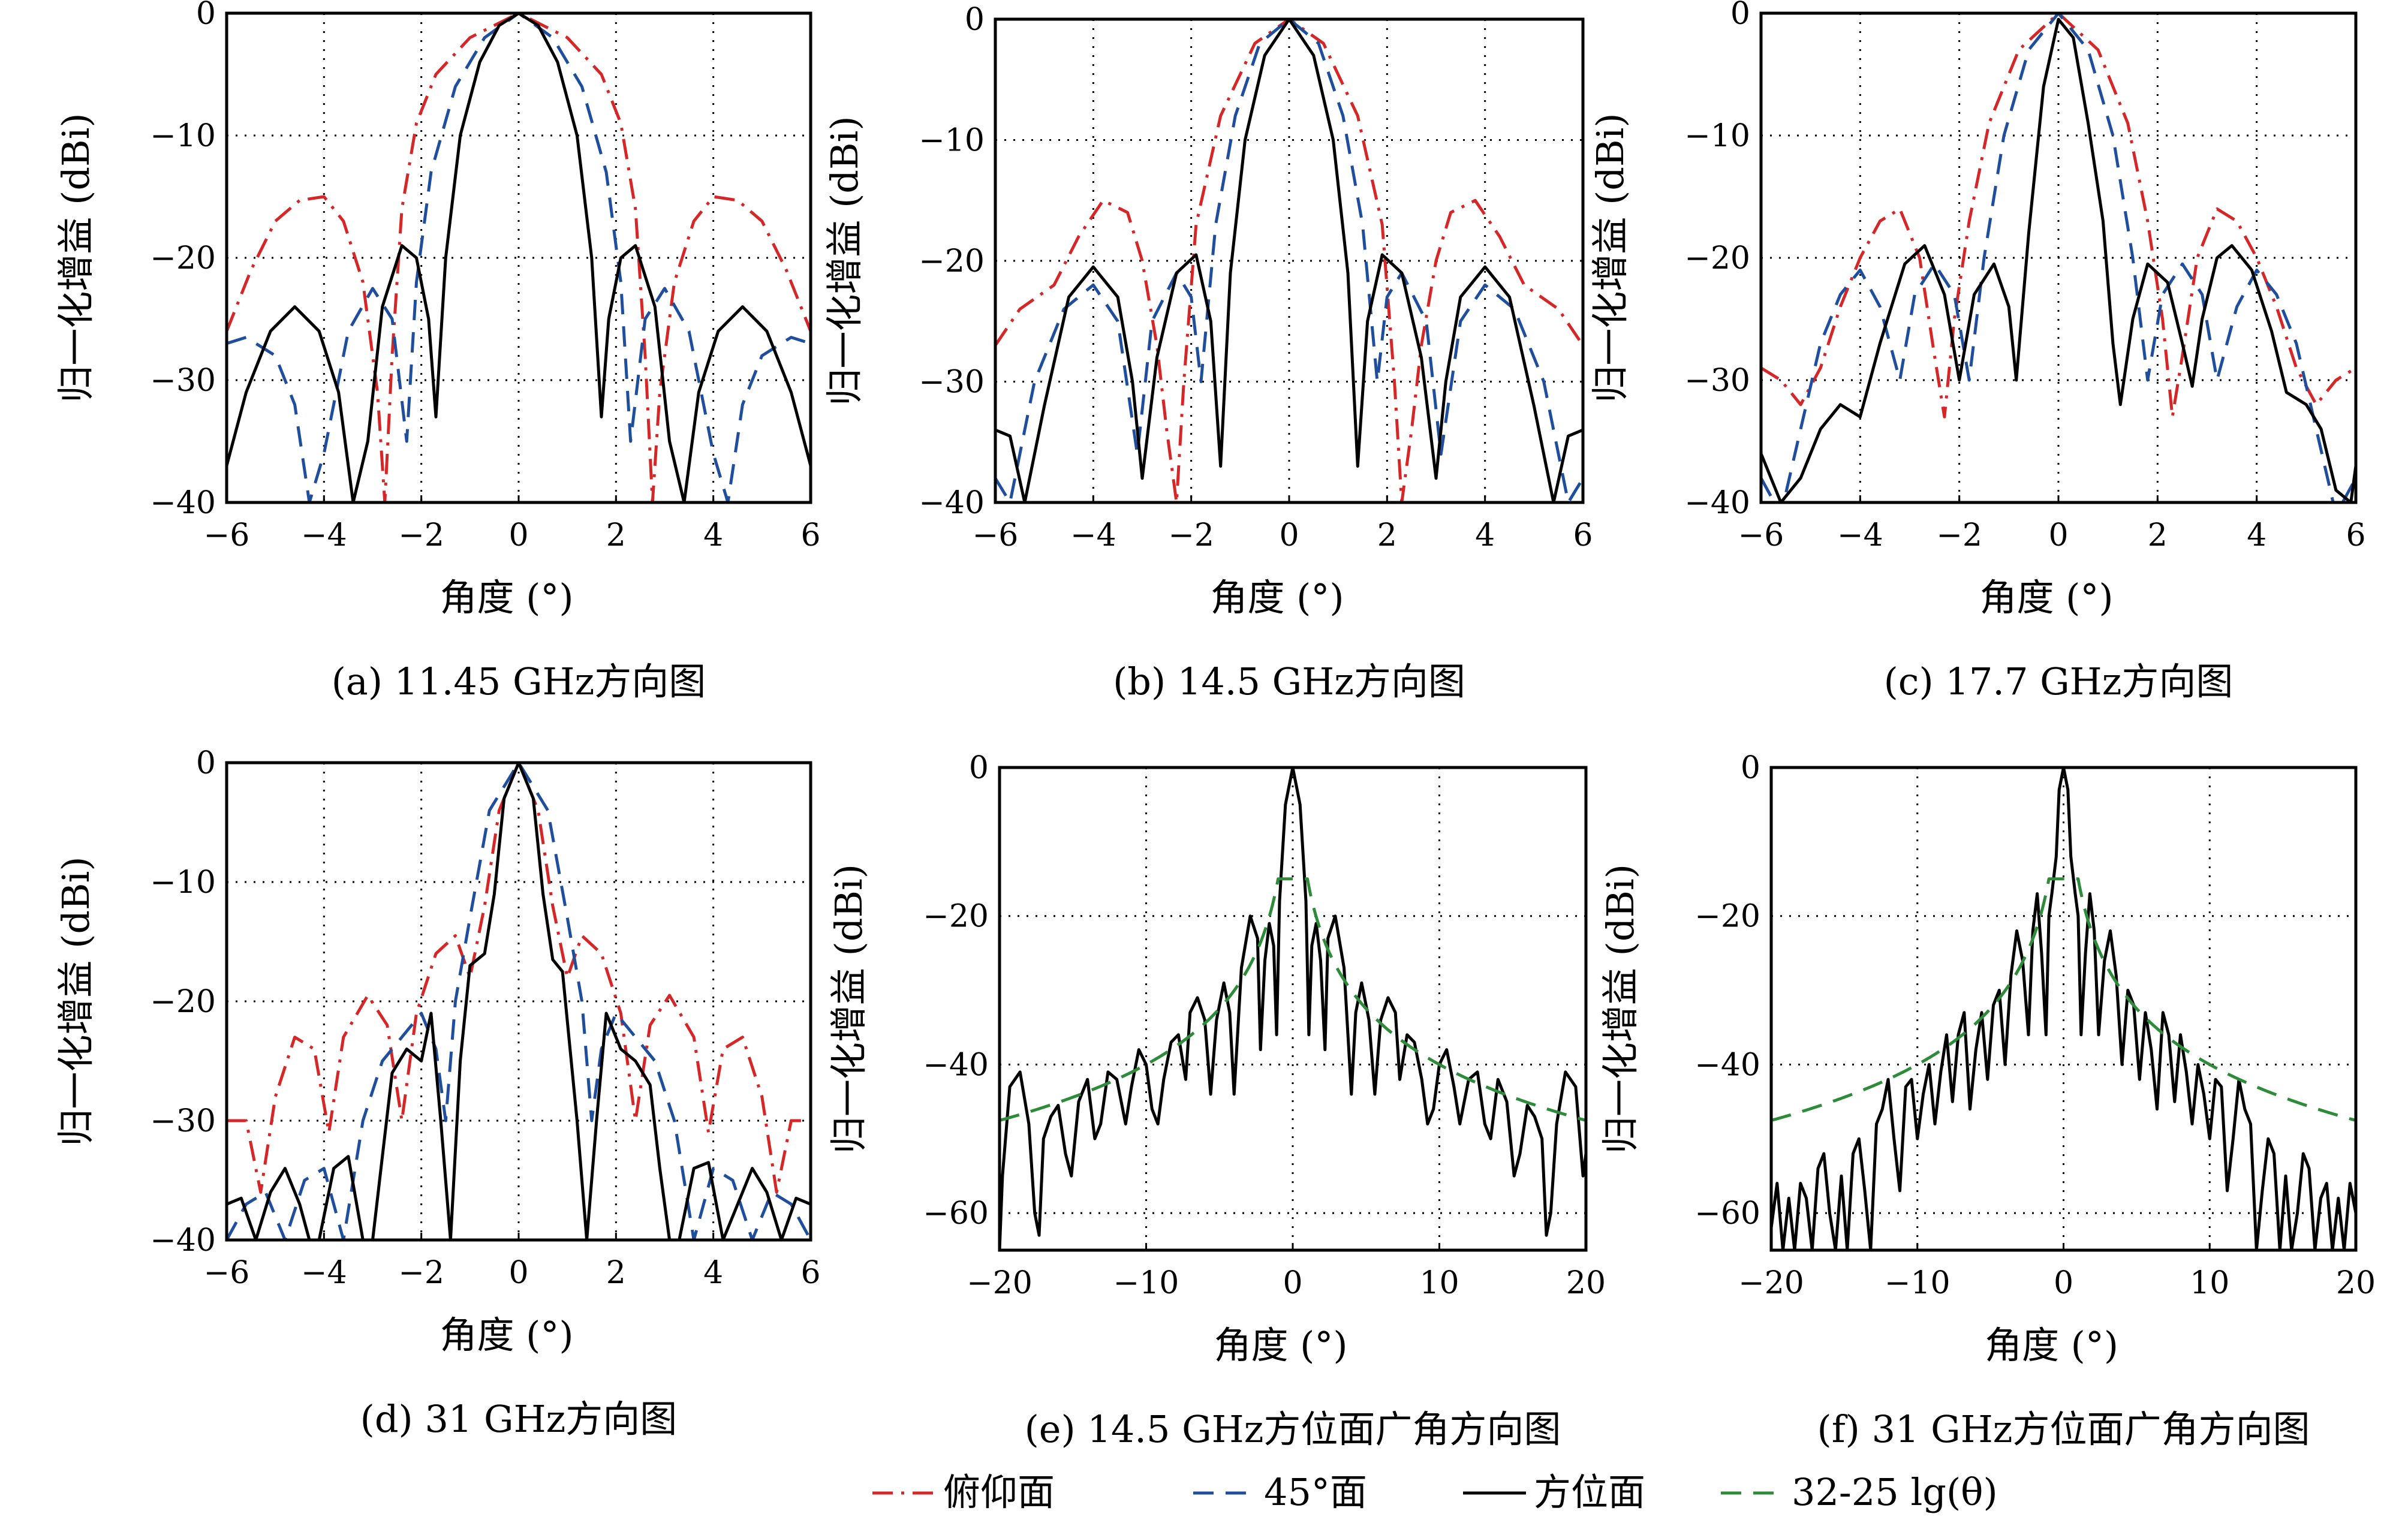 The height and width of the screenshot is (1520, 2408). What do you see at coordinates (1435, 1492) in the screenshot?
I see `legend: 俯仰面 45°面 方位面 32-25 lg(θ)` at bounding box center [1435, 1492].